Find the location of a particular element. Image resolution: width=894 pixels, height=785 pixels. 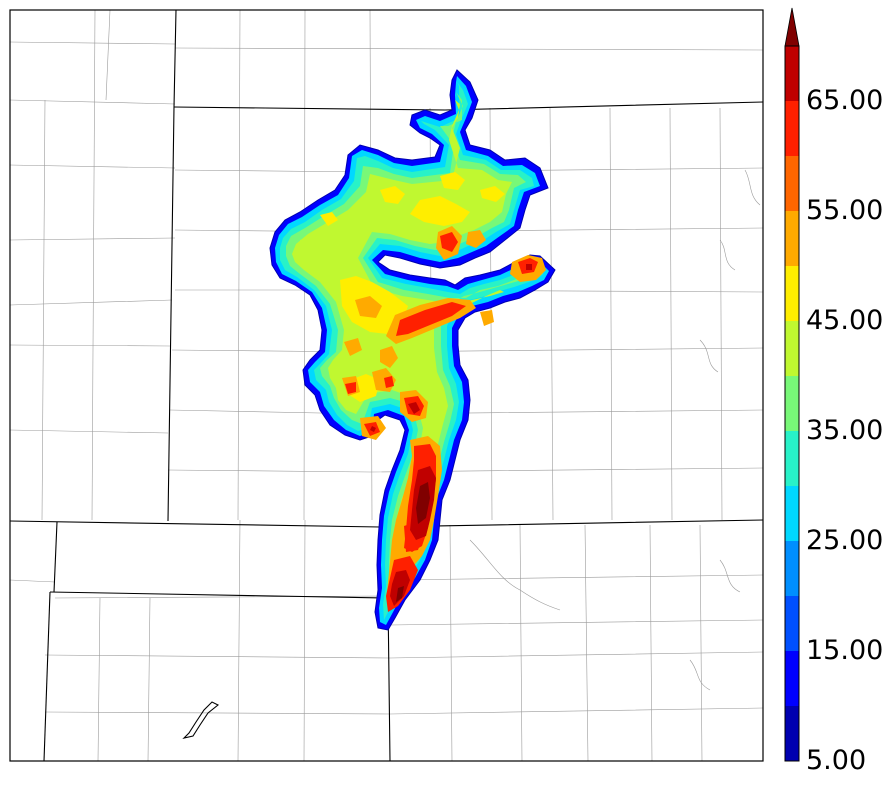

colorbar-outline is located at coordinates (792, 403).